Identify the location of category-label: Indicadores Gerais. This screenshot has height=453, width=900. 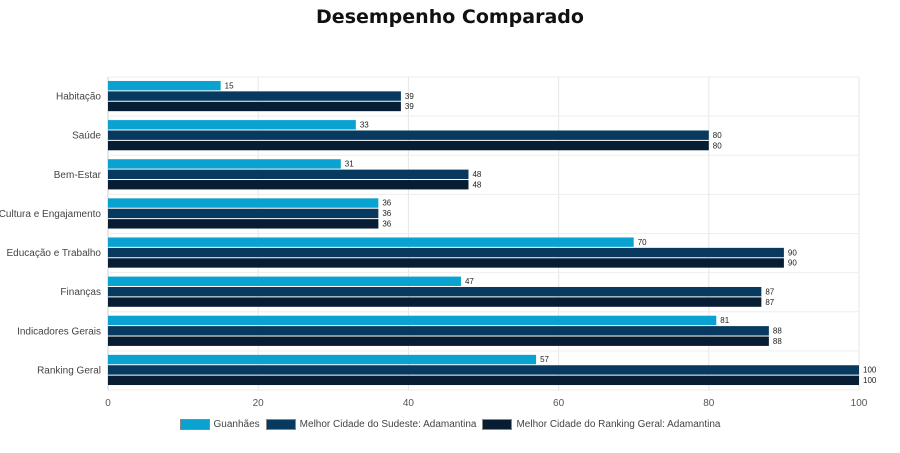
(59, 331).